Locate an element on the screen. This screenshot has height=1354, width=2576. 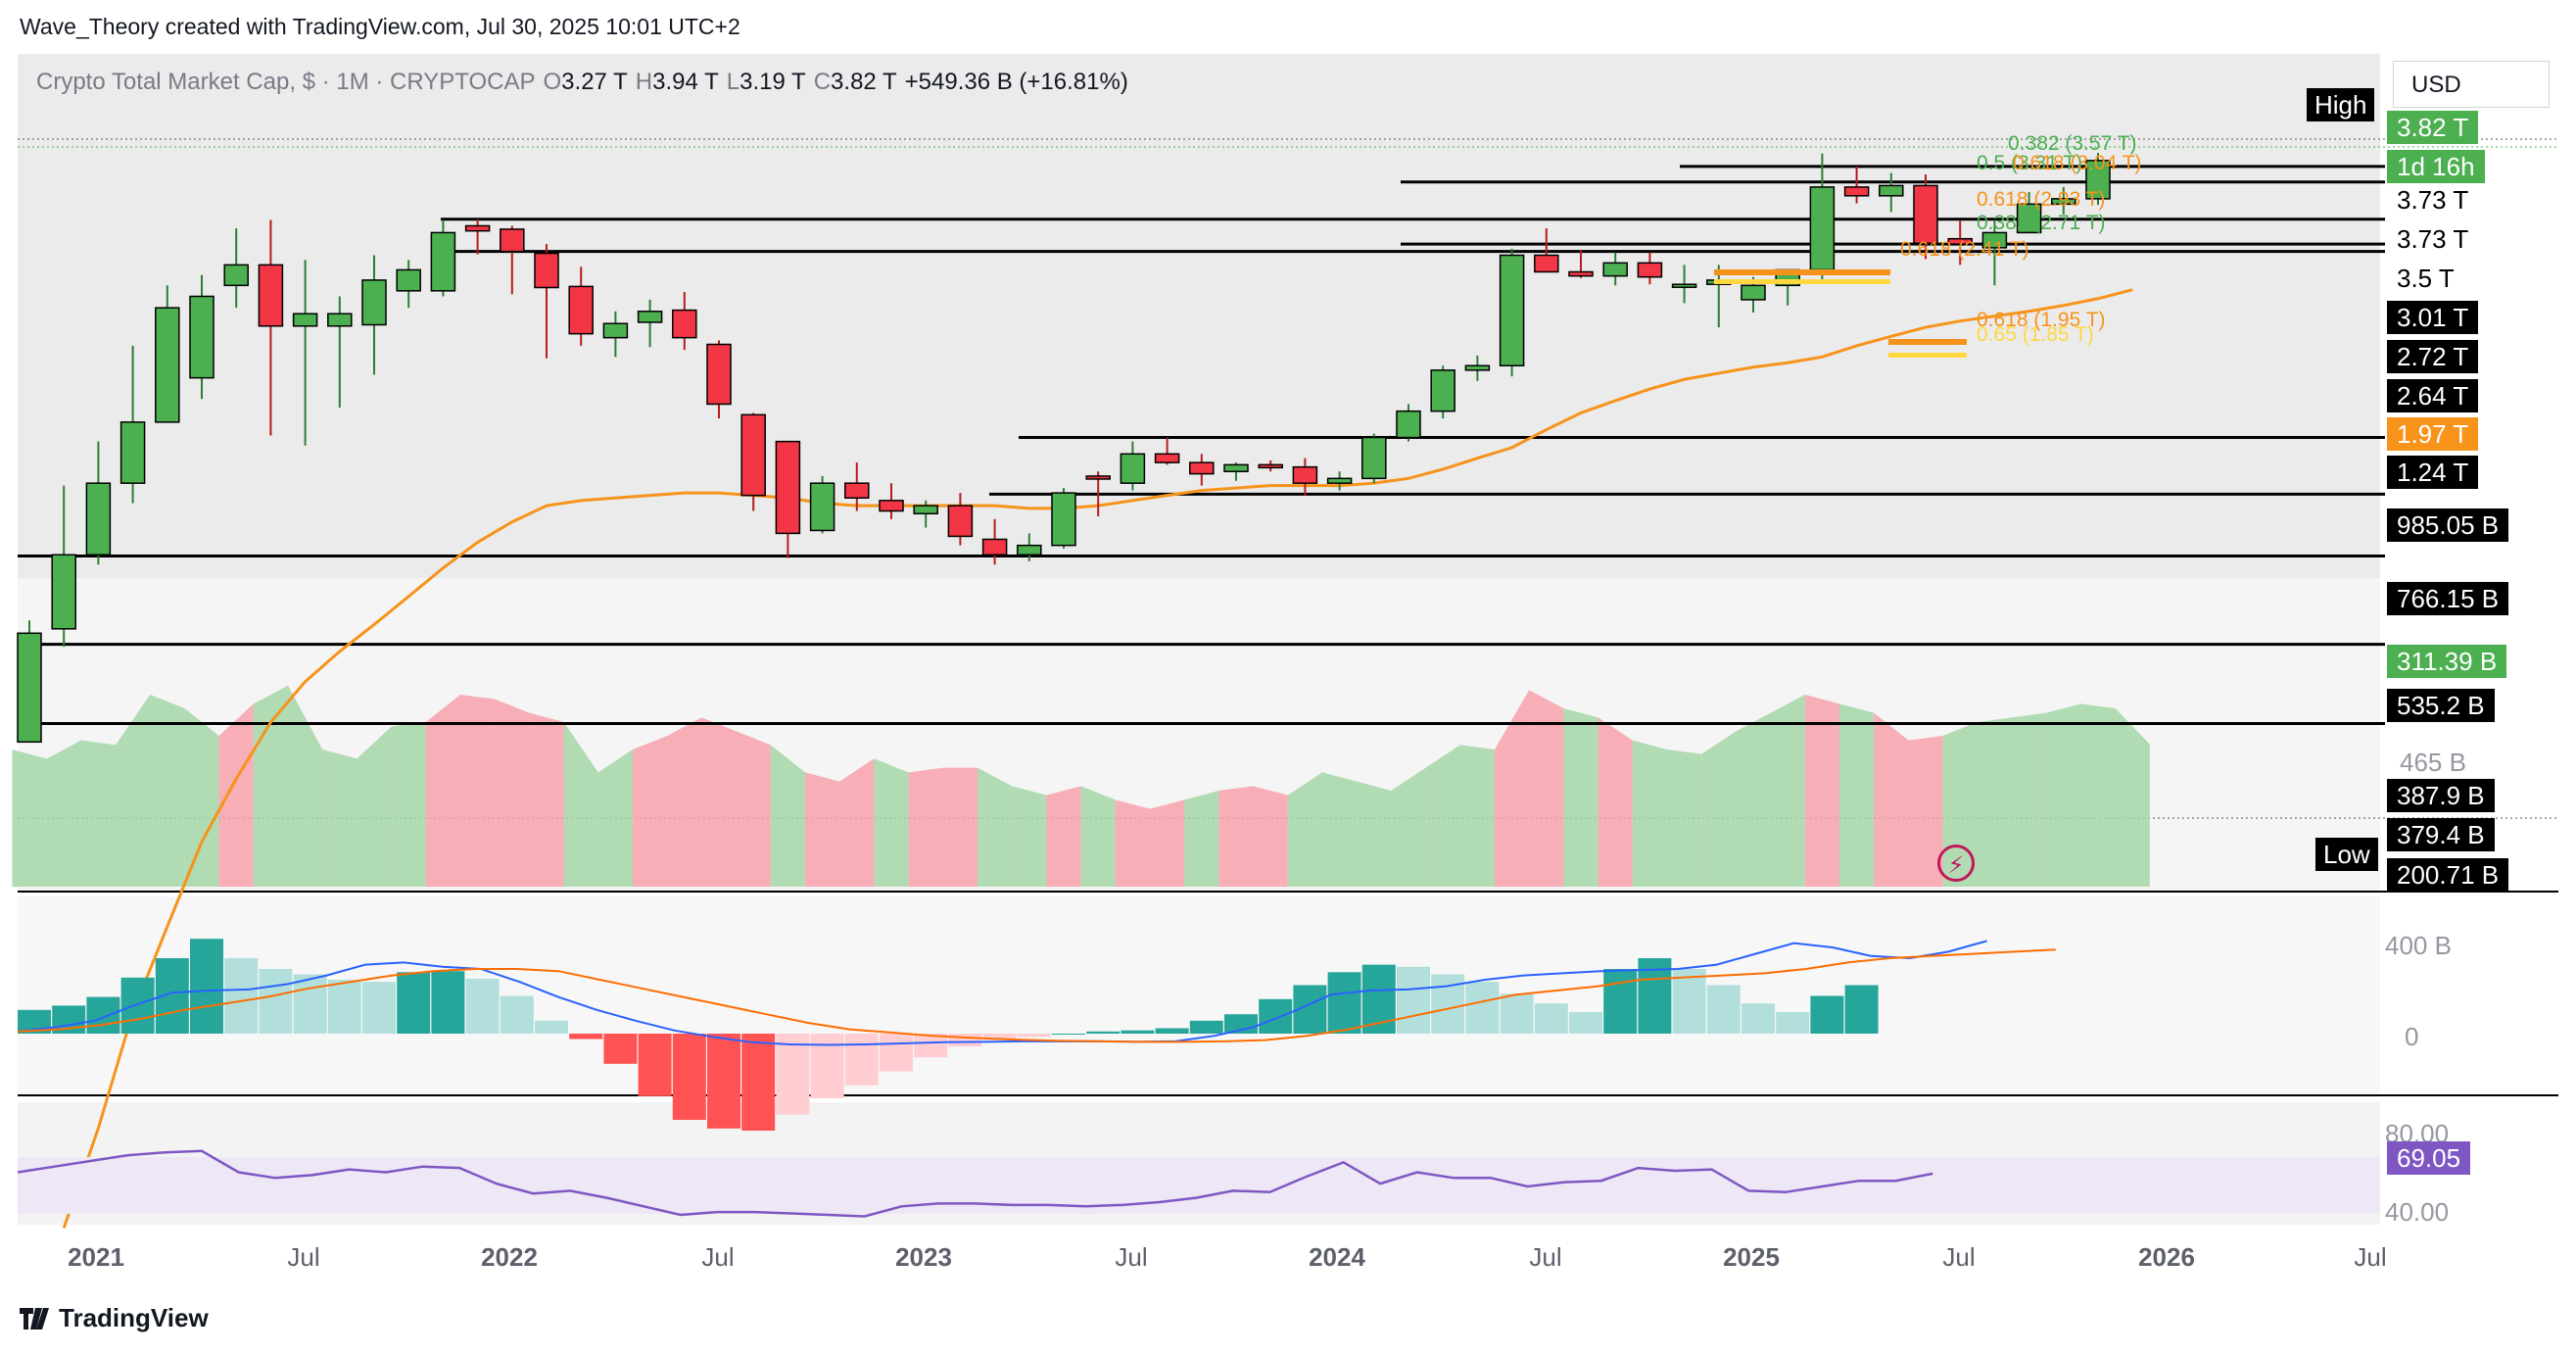
currency-selector: USD is located at coordinates (2472, 84).